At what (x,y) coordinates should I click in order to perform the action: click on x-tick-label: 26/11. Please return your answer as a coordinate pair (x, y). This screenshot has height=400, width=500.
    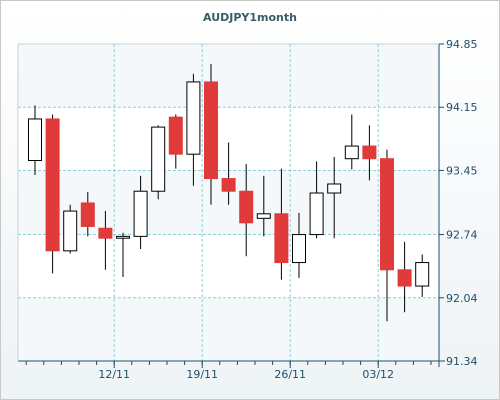
    Looking at the image, I should click on (290, 374).